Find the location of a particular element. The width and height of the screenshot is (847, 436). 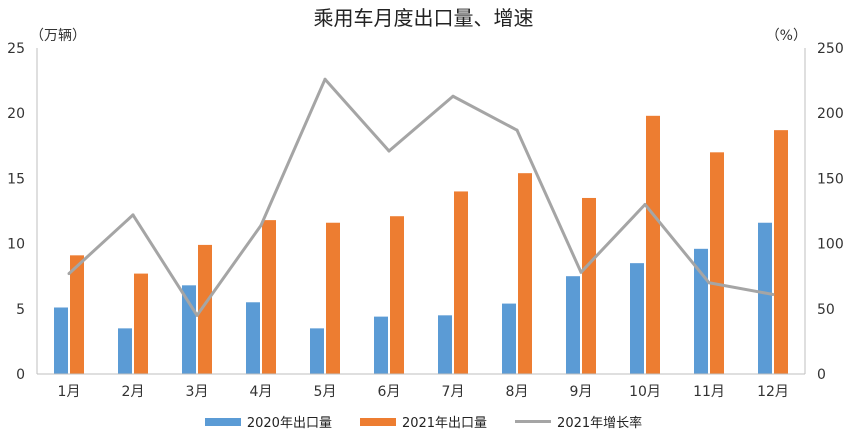

right-tick-label: 250 is located at coordinates (830, 49).